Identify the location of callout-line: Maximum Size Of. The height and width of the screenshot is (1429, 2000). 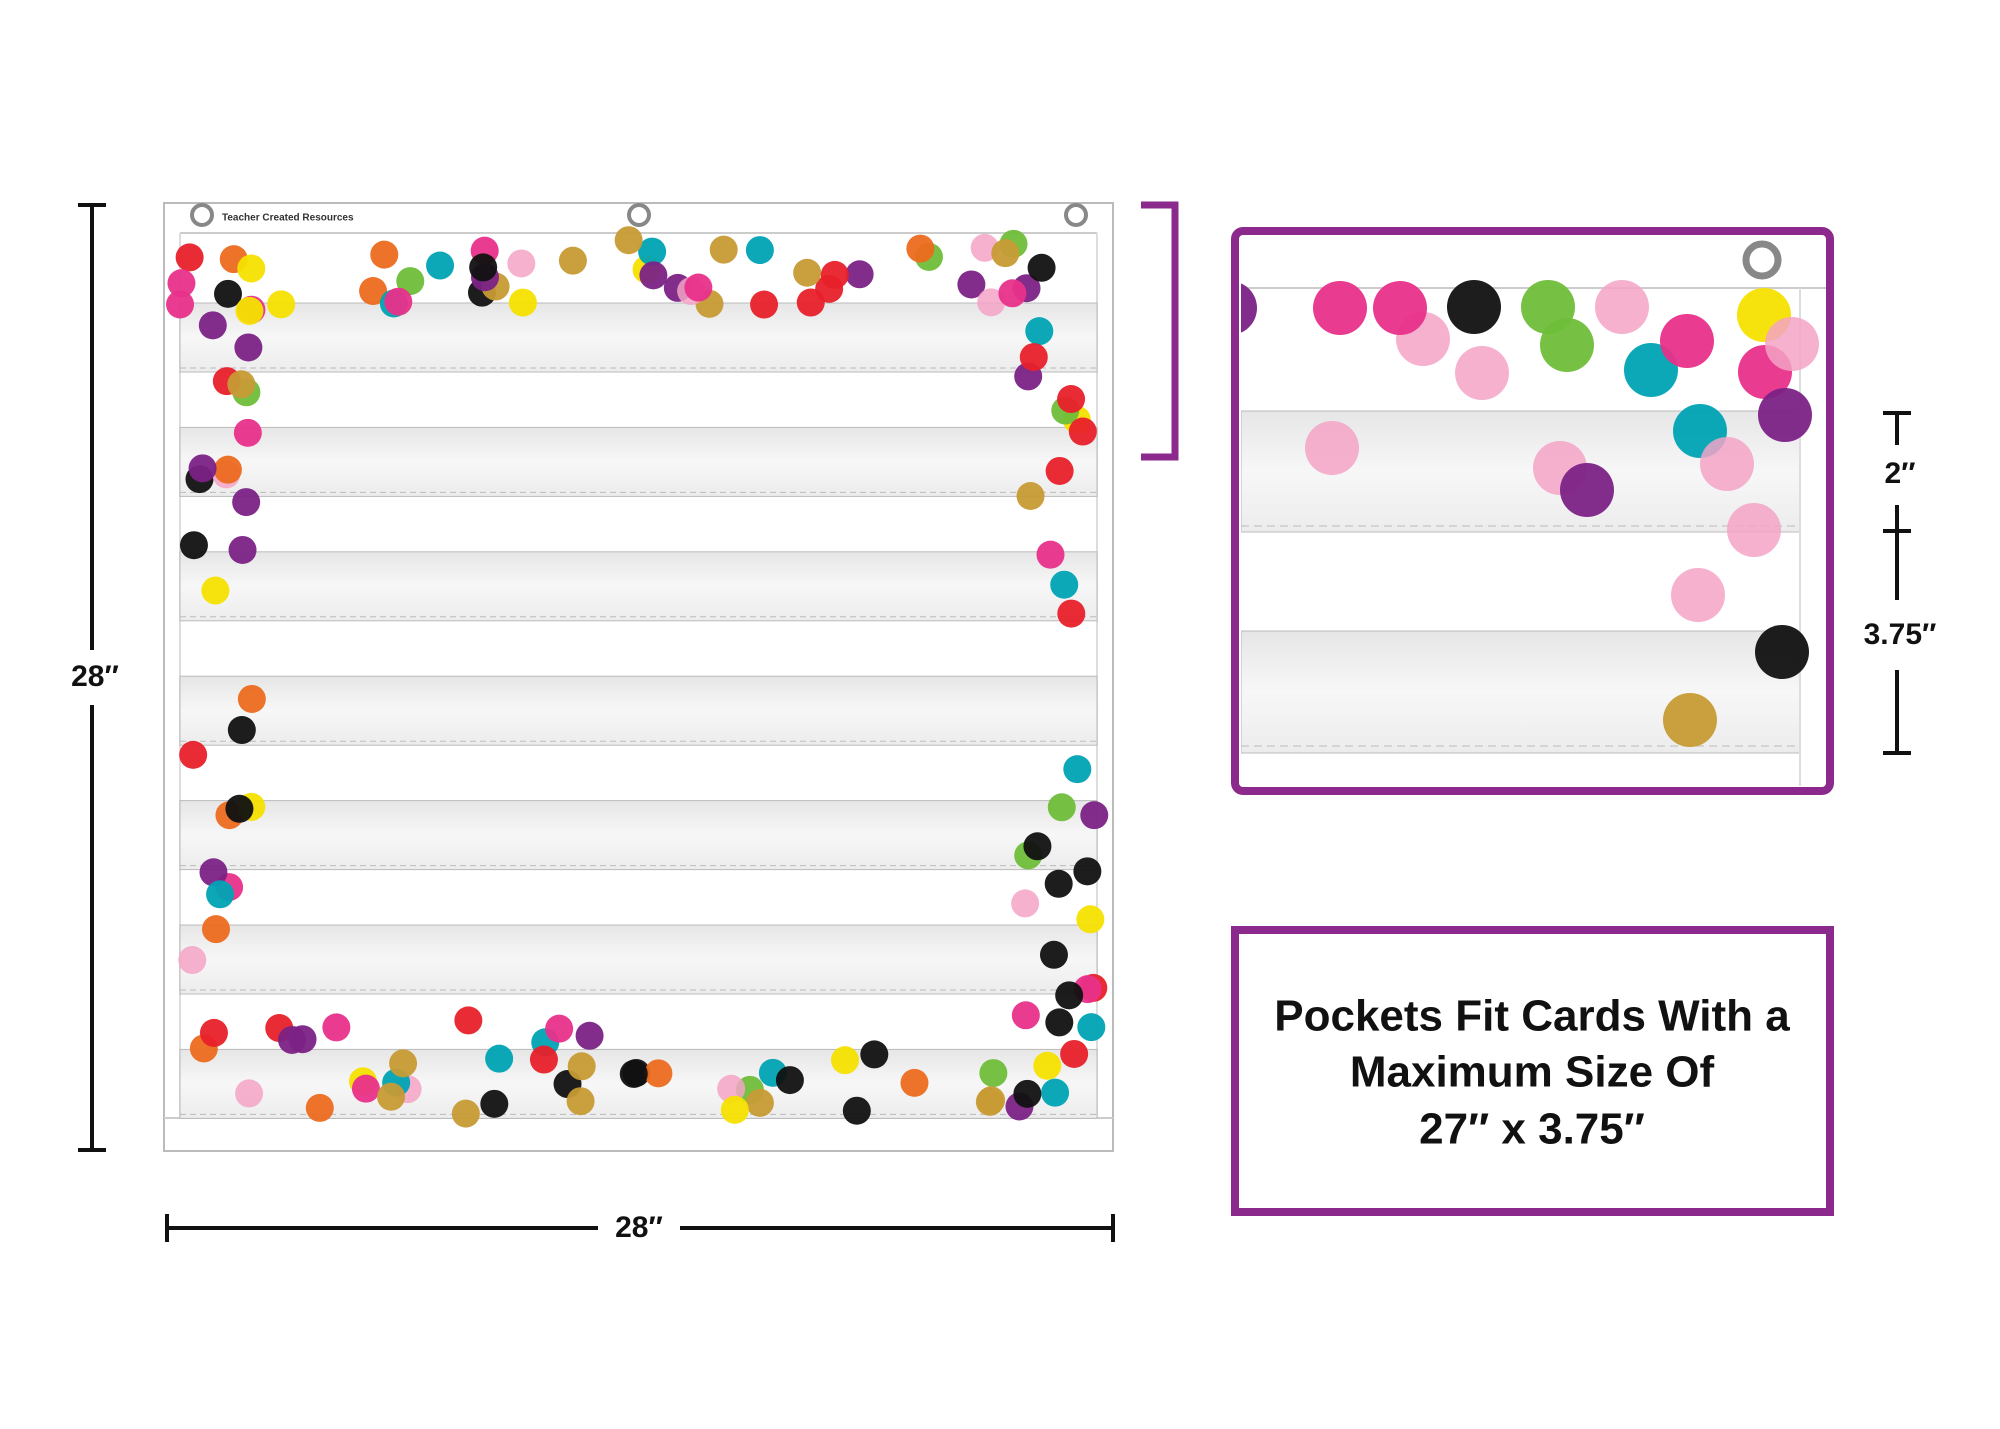
(1532, 1072).